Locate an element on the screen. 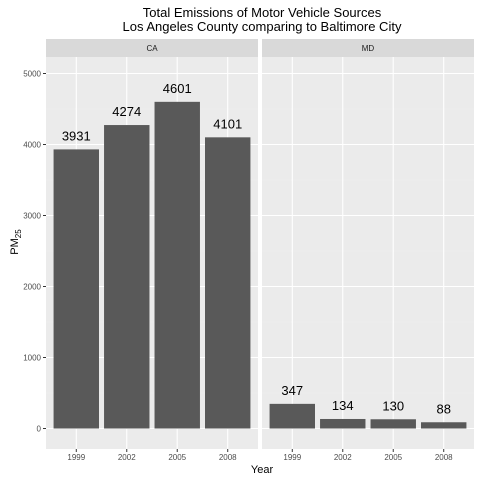 The height and width of the screenshot is (480, 480). facet-strip-label: MD is located at coordinates (368, 48).